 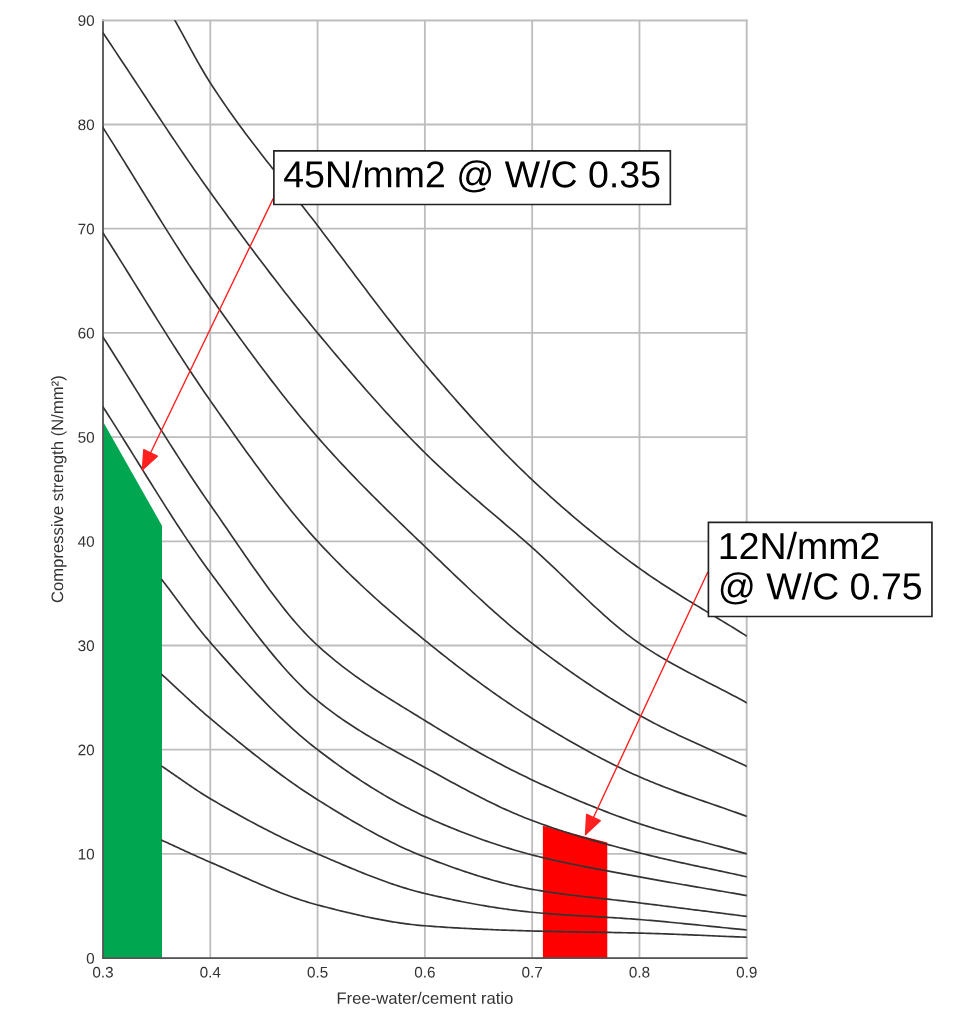 What do you see at coordinates (86, 541) in the screenshot?
I see `y-tick-label: 40` at bounding box center [86, 541].